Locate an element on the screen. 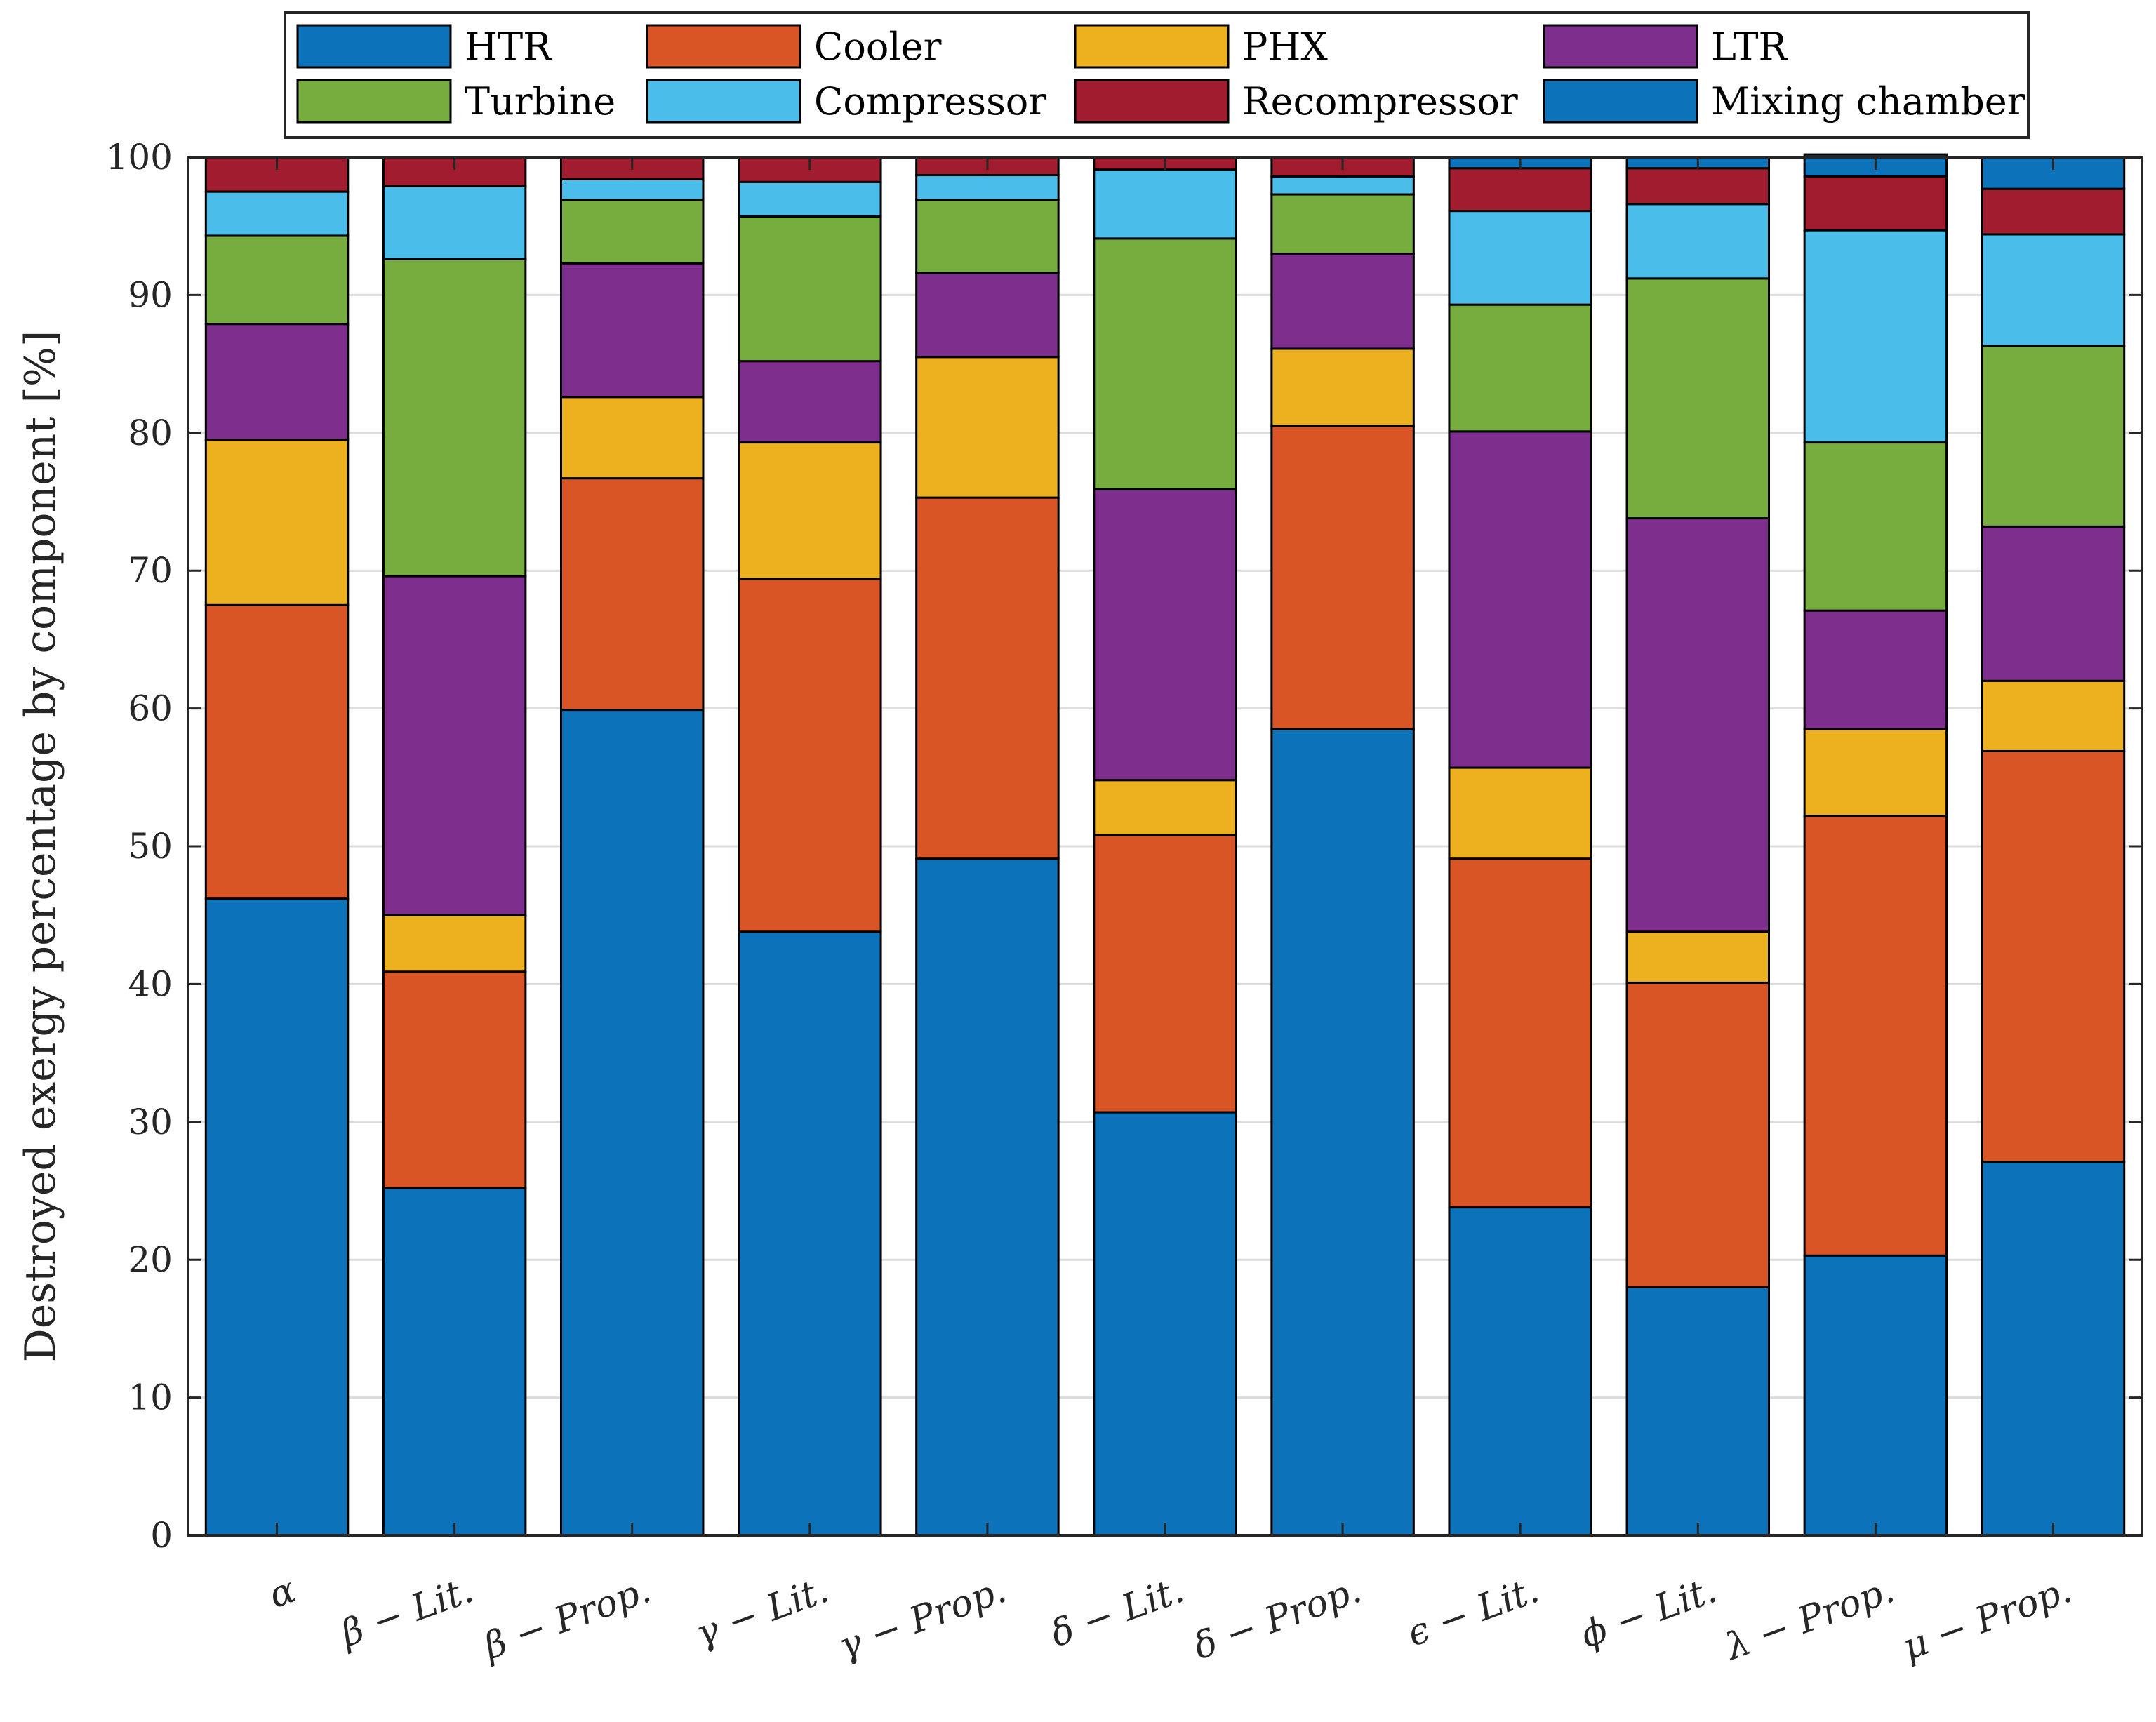 This screenshot has height=1722, width=2156. y-tick-label: 100 is located at coordinates (139, 157).